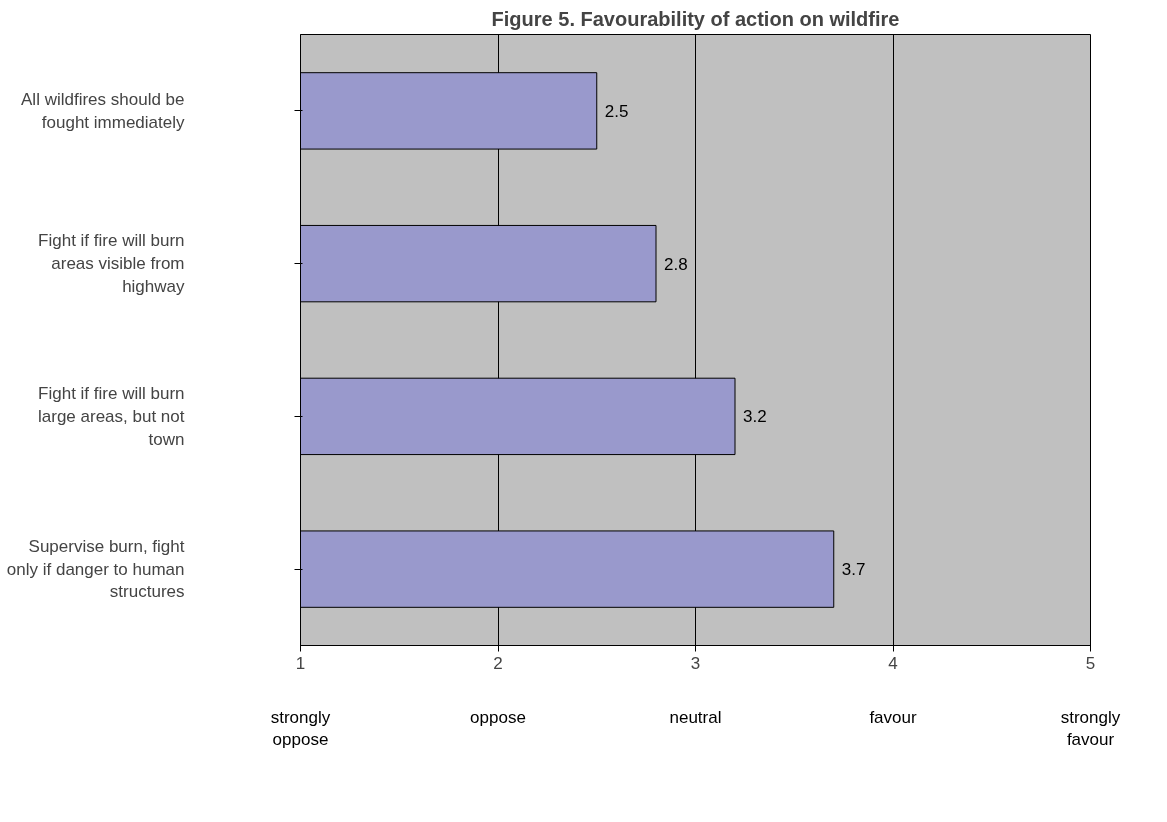  I want to click on y-tick-label: Fight if fire will burn areas visible from highway, so click(111, 263).